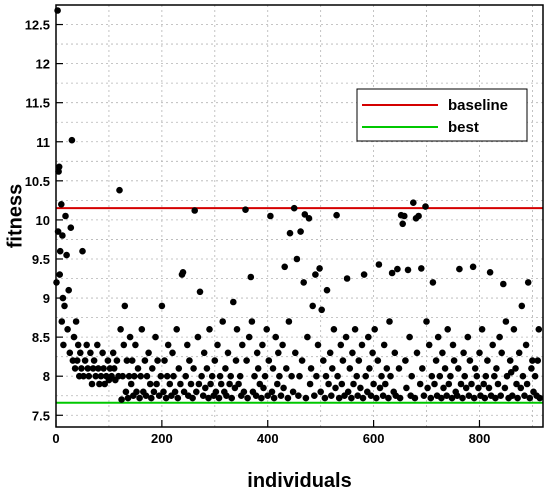 The width and height of the screenshot is (550, 495). I want to click on legend: baseline best, so click(442, 115).